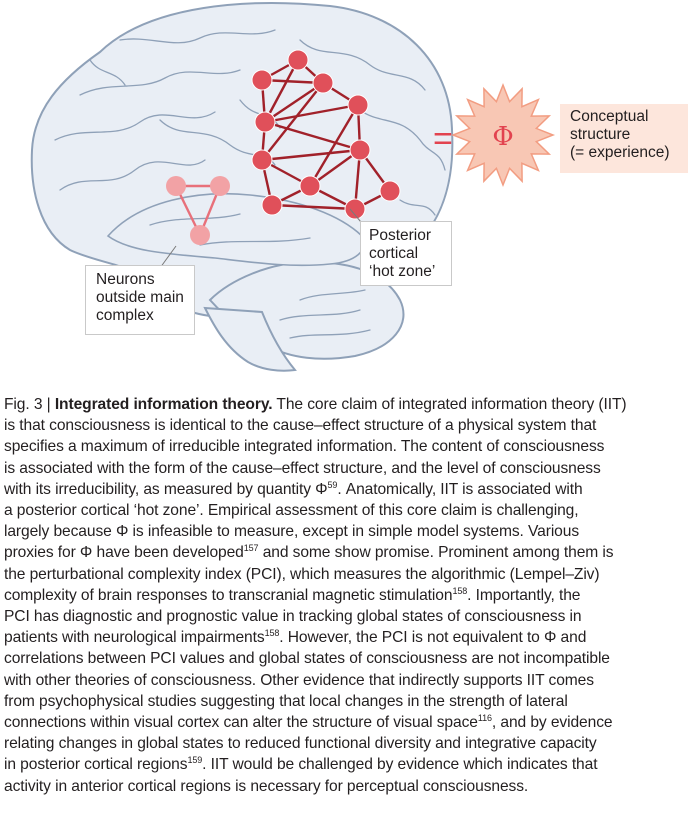 Image resolution: width=693 pixels, height=834 pixels. Describe the element at coordinates (27, 404) in the screenshot. I see `figure-label: Fig. 3 |` at that location.